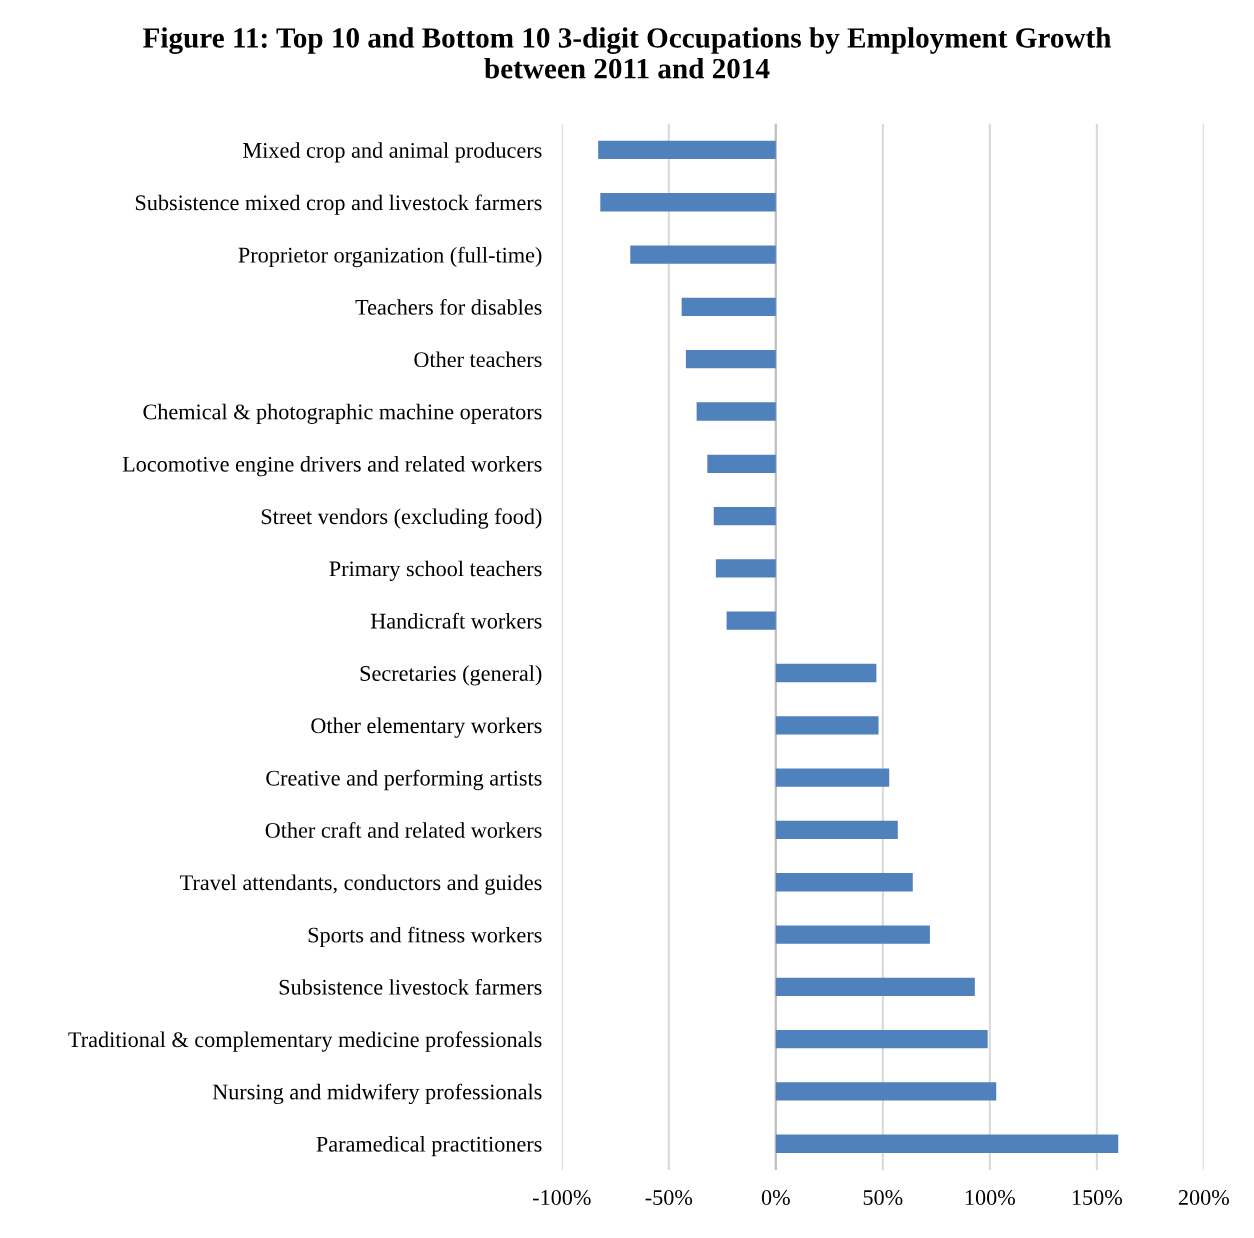 The height and width of the screenshot is (1238, 1254). I want to click on y-tick-label: Primary school teachers, so click(435, 570).